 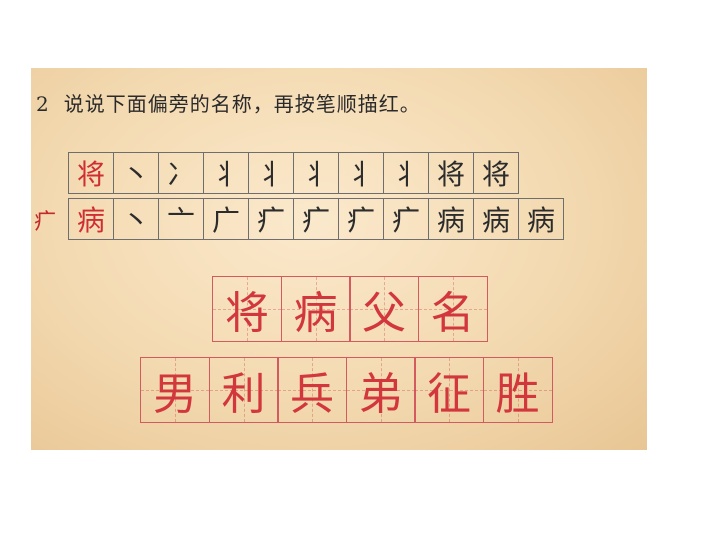 I want to click on practice-character: 将, so click(x=247, y=309).